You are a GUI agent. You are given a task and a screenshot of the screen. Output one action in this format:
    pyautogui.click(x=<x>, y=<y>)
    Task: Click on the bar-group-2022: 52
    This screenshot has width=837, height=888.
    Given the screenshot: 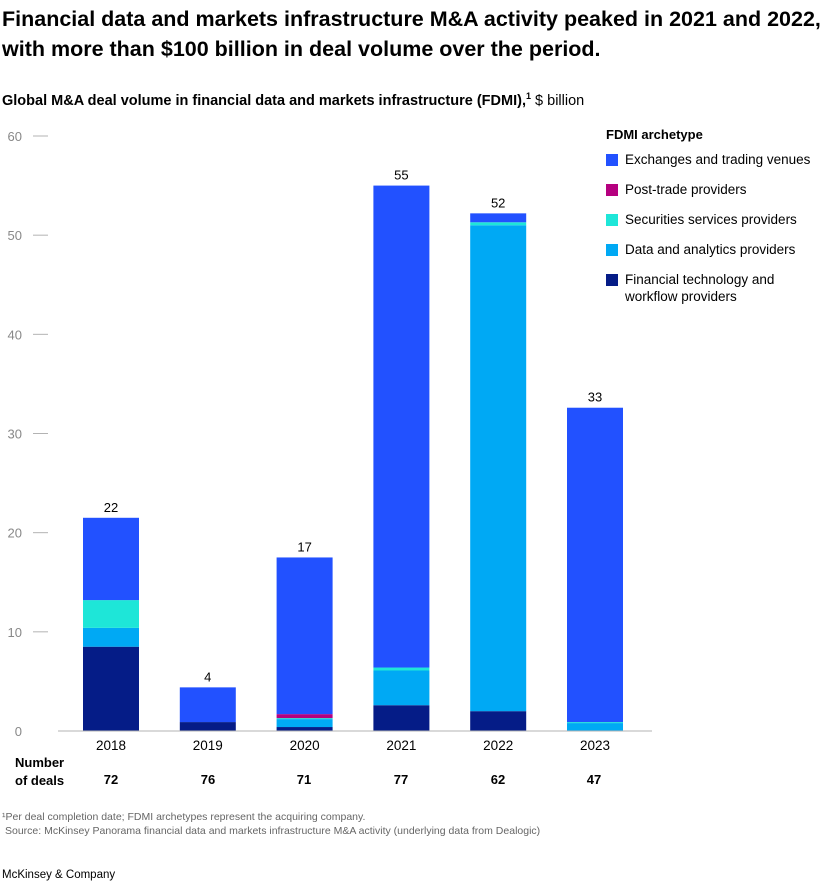 What is the action you would take?
    pyautogui.click(x=498, y=463)
    